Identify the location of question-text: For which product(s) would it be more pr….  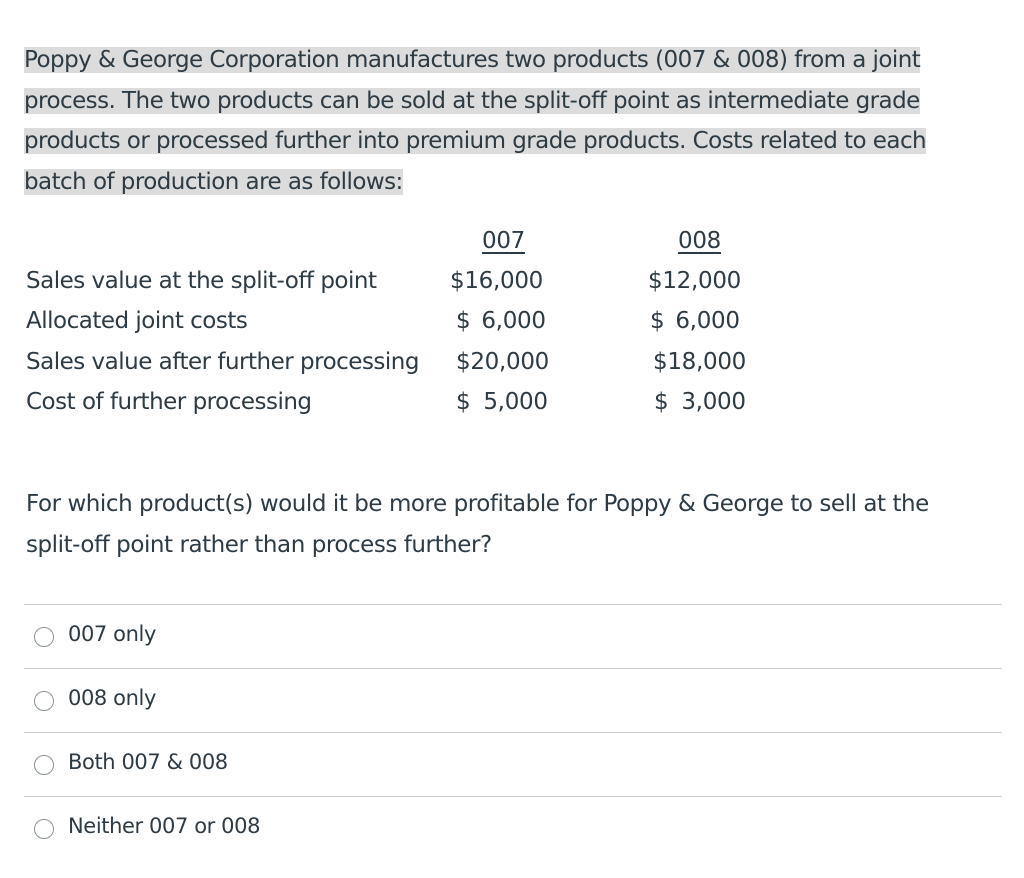
(511, 525).